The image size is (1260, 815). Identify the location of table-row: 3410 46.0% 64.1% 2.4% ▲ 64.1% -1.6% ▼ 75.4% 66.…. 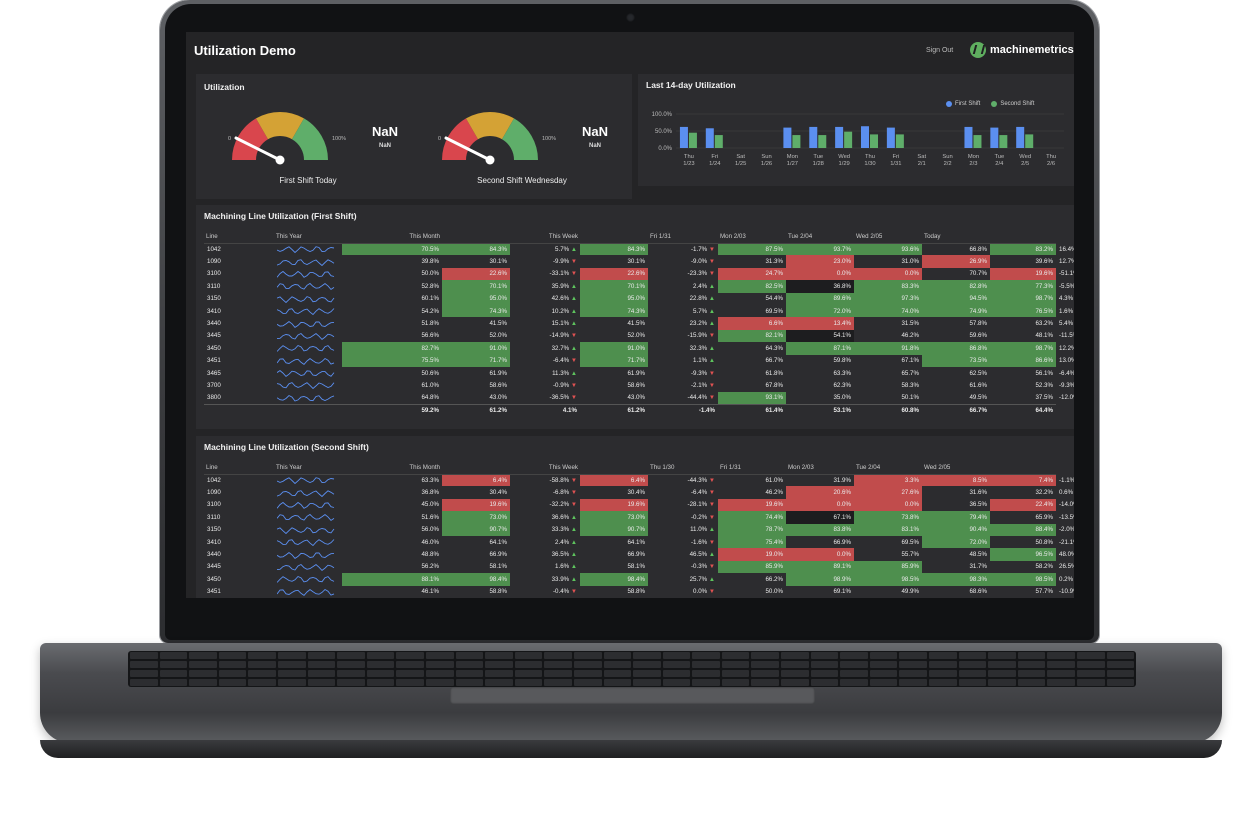
(639, 542).